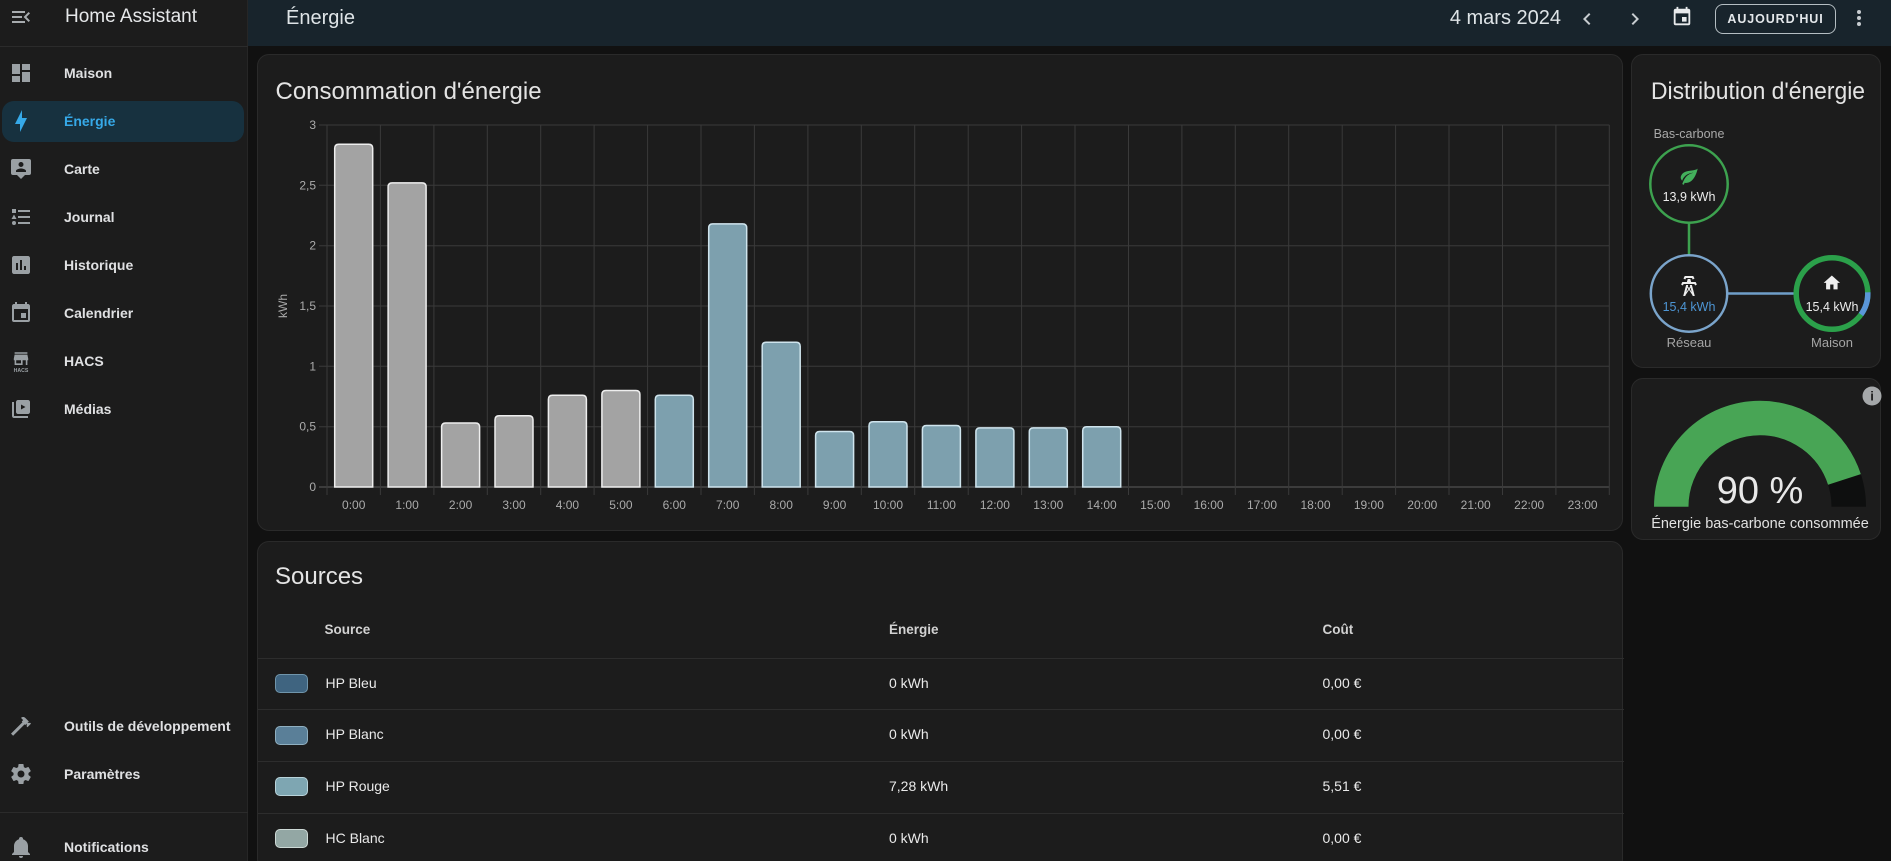  Describe the element at coordinates (461, 505) in the screenshot. I see `svg-text: 2:00` at that location.